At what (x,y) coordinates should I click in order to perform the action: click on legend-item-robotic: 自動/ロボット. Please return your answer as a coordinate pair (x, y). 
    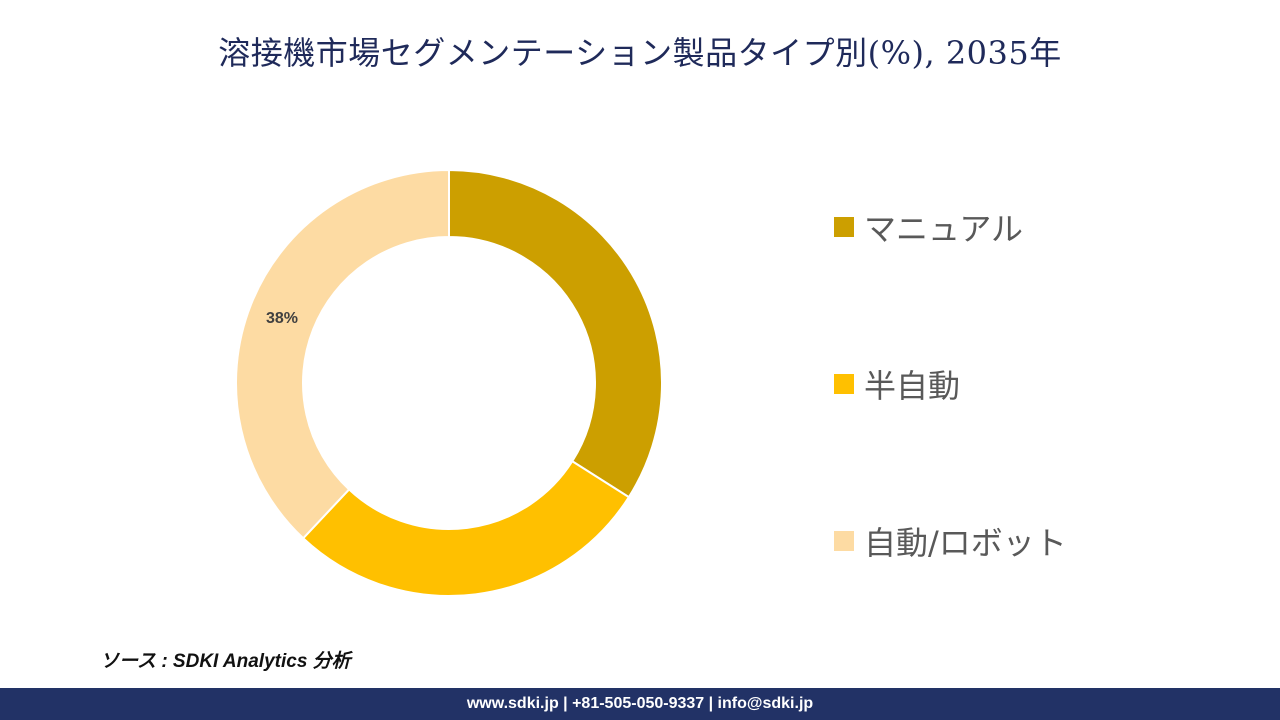
    Looking at the image, I should click on (950, 541).